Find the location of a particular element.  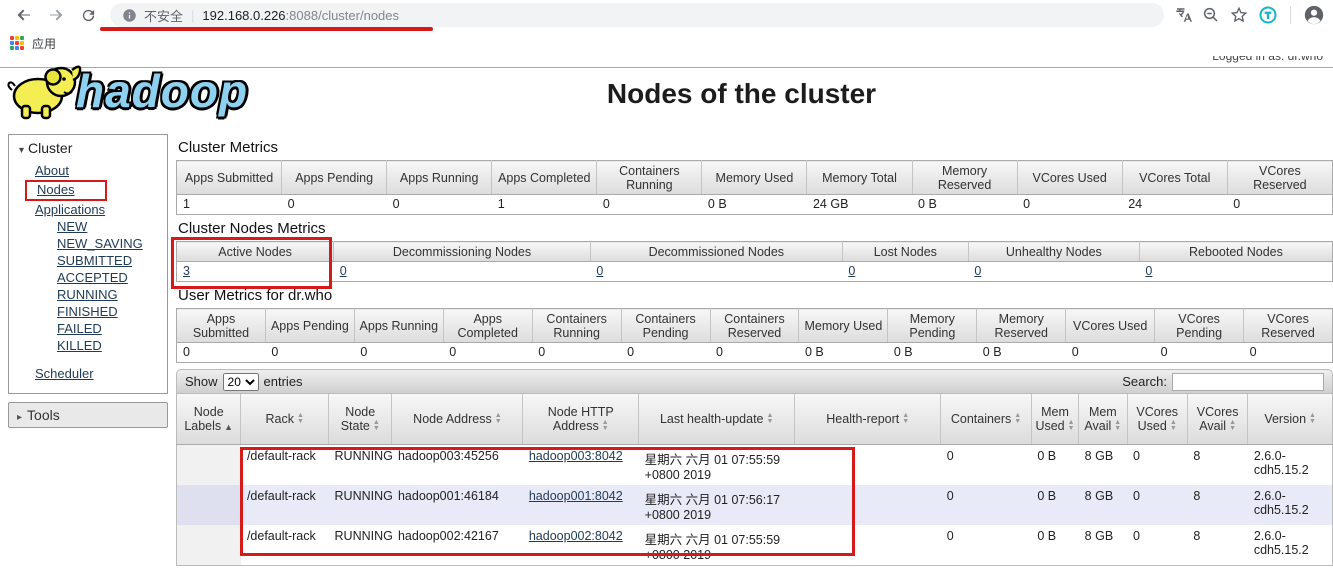

hadoop-logo: hadoop is located at coordinates (127, 91).